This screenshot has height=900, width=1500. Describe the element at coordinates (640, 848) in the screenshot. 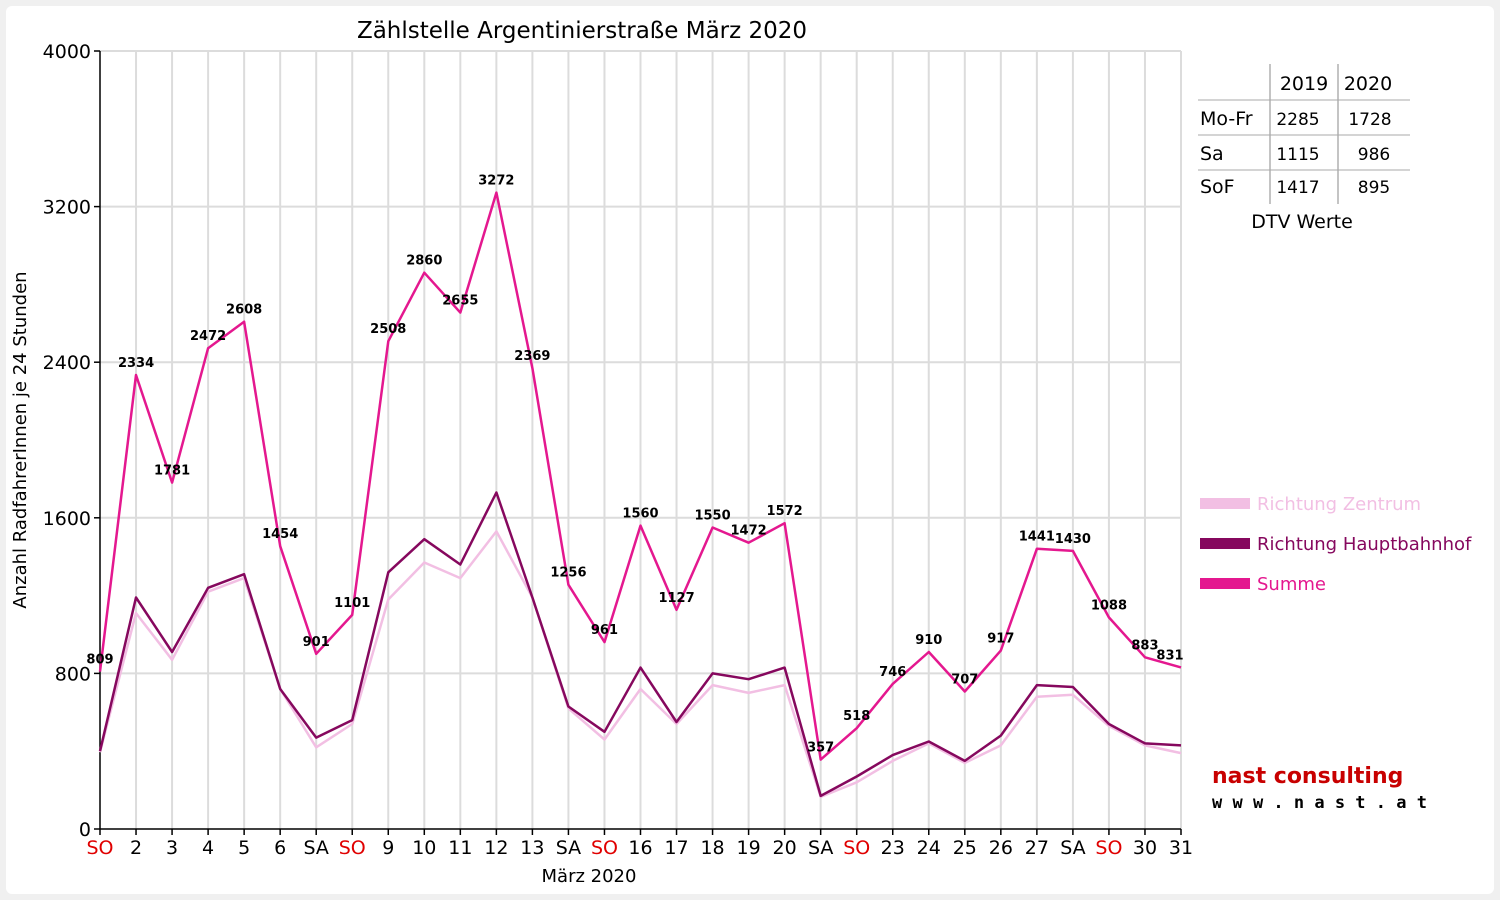

I see `x-tick-label: 16` at that location.